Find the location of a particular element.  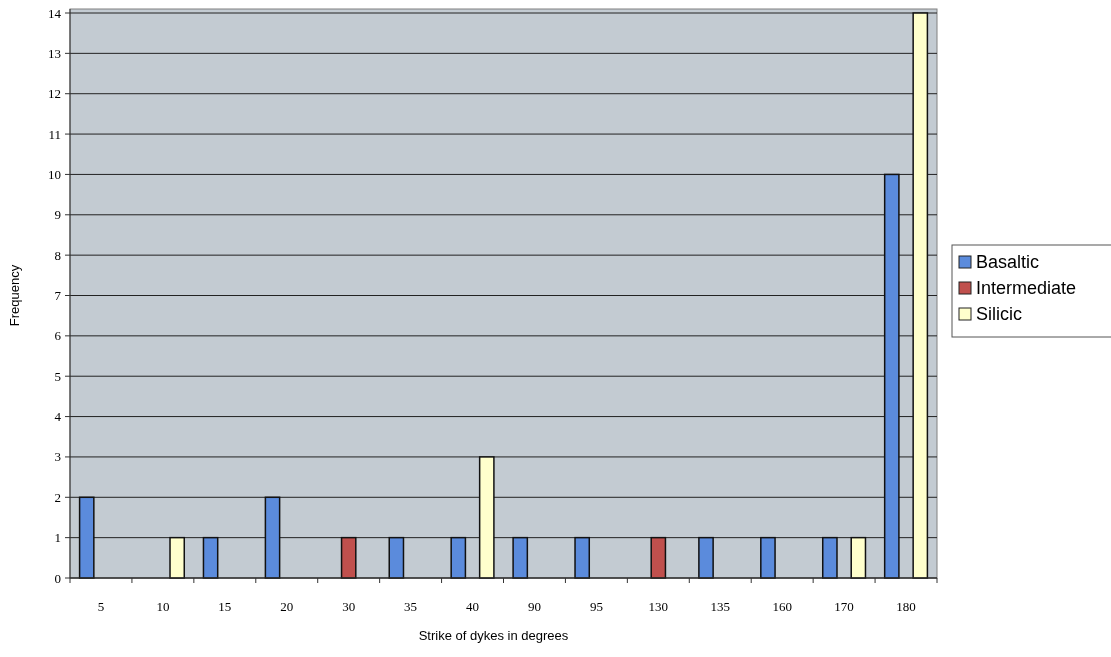

y-tick-label: 7 is located at coordinates (58, 296).